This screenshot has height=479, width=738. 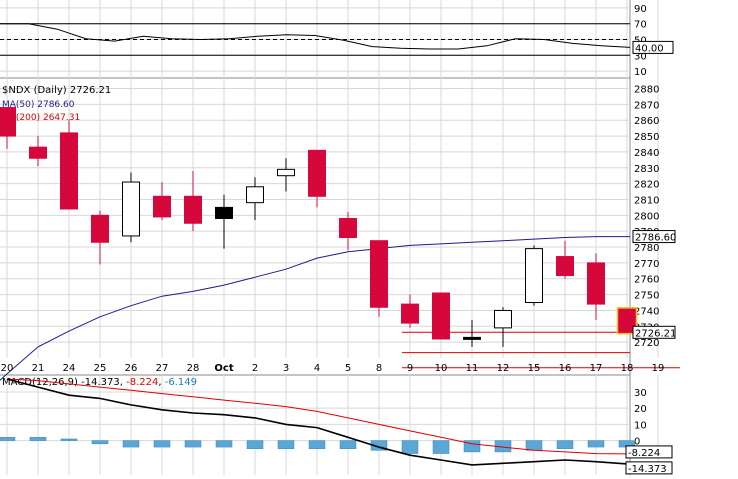 What do you see at coordinates (640, 9) in the screenshot?
I see `rsi-tick-label: 90` at bounding box center [640, 9].